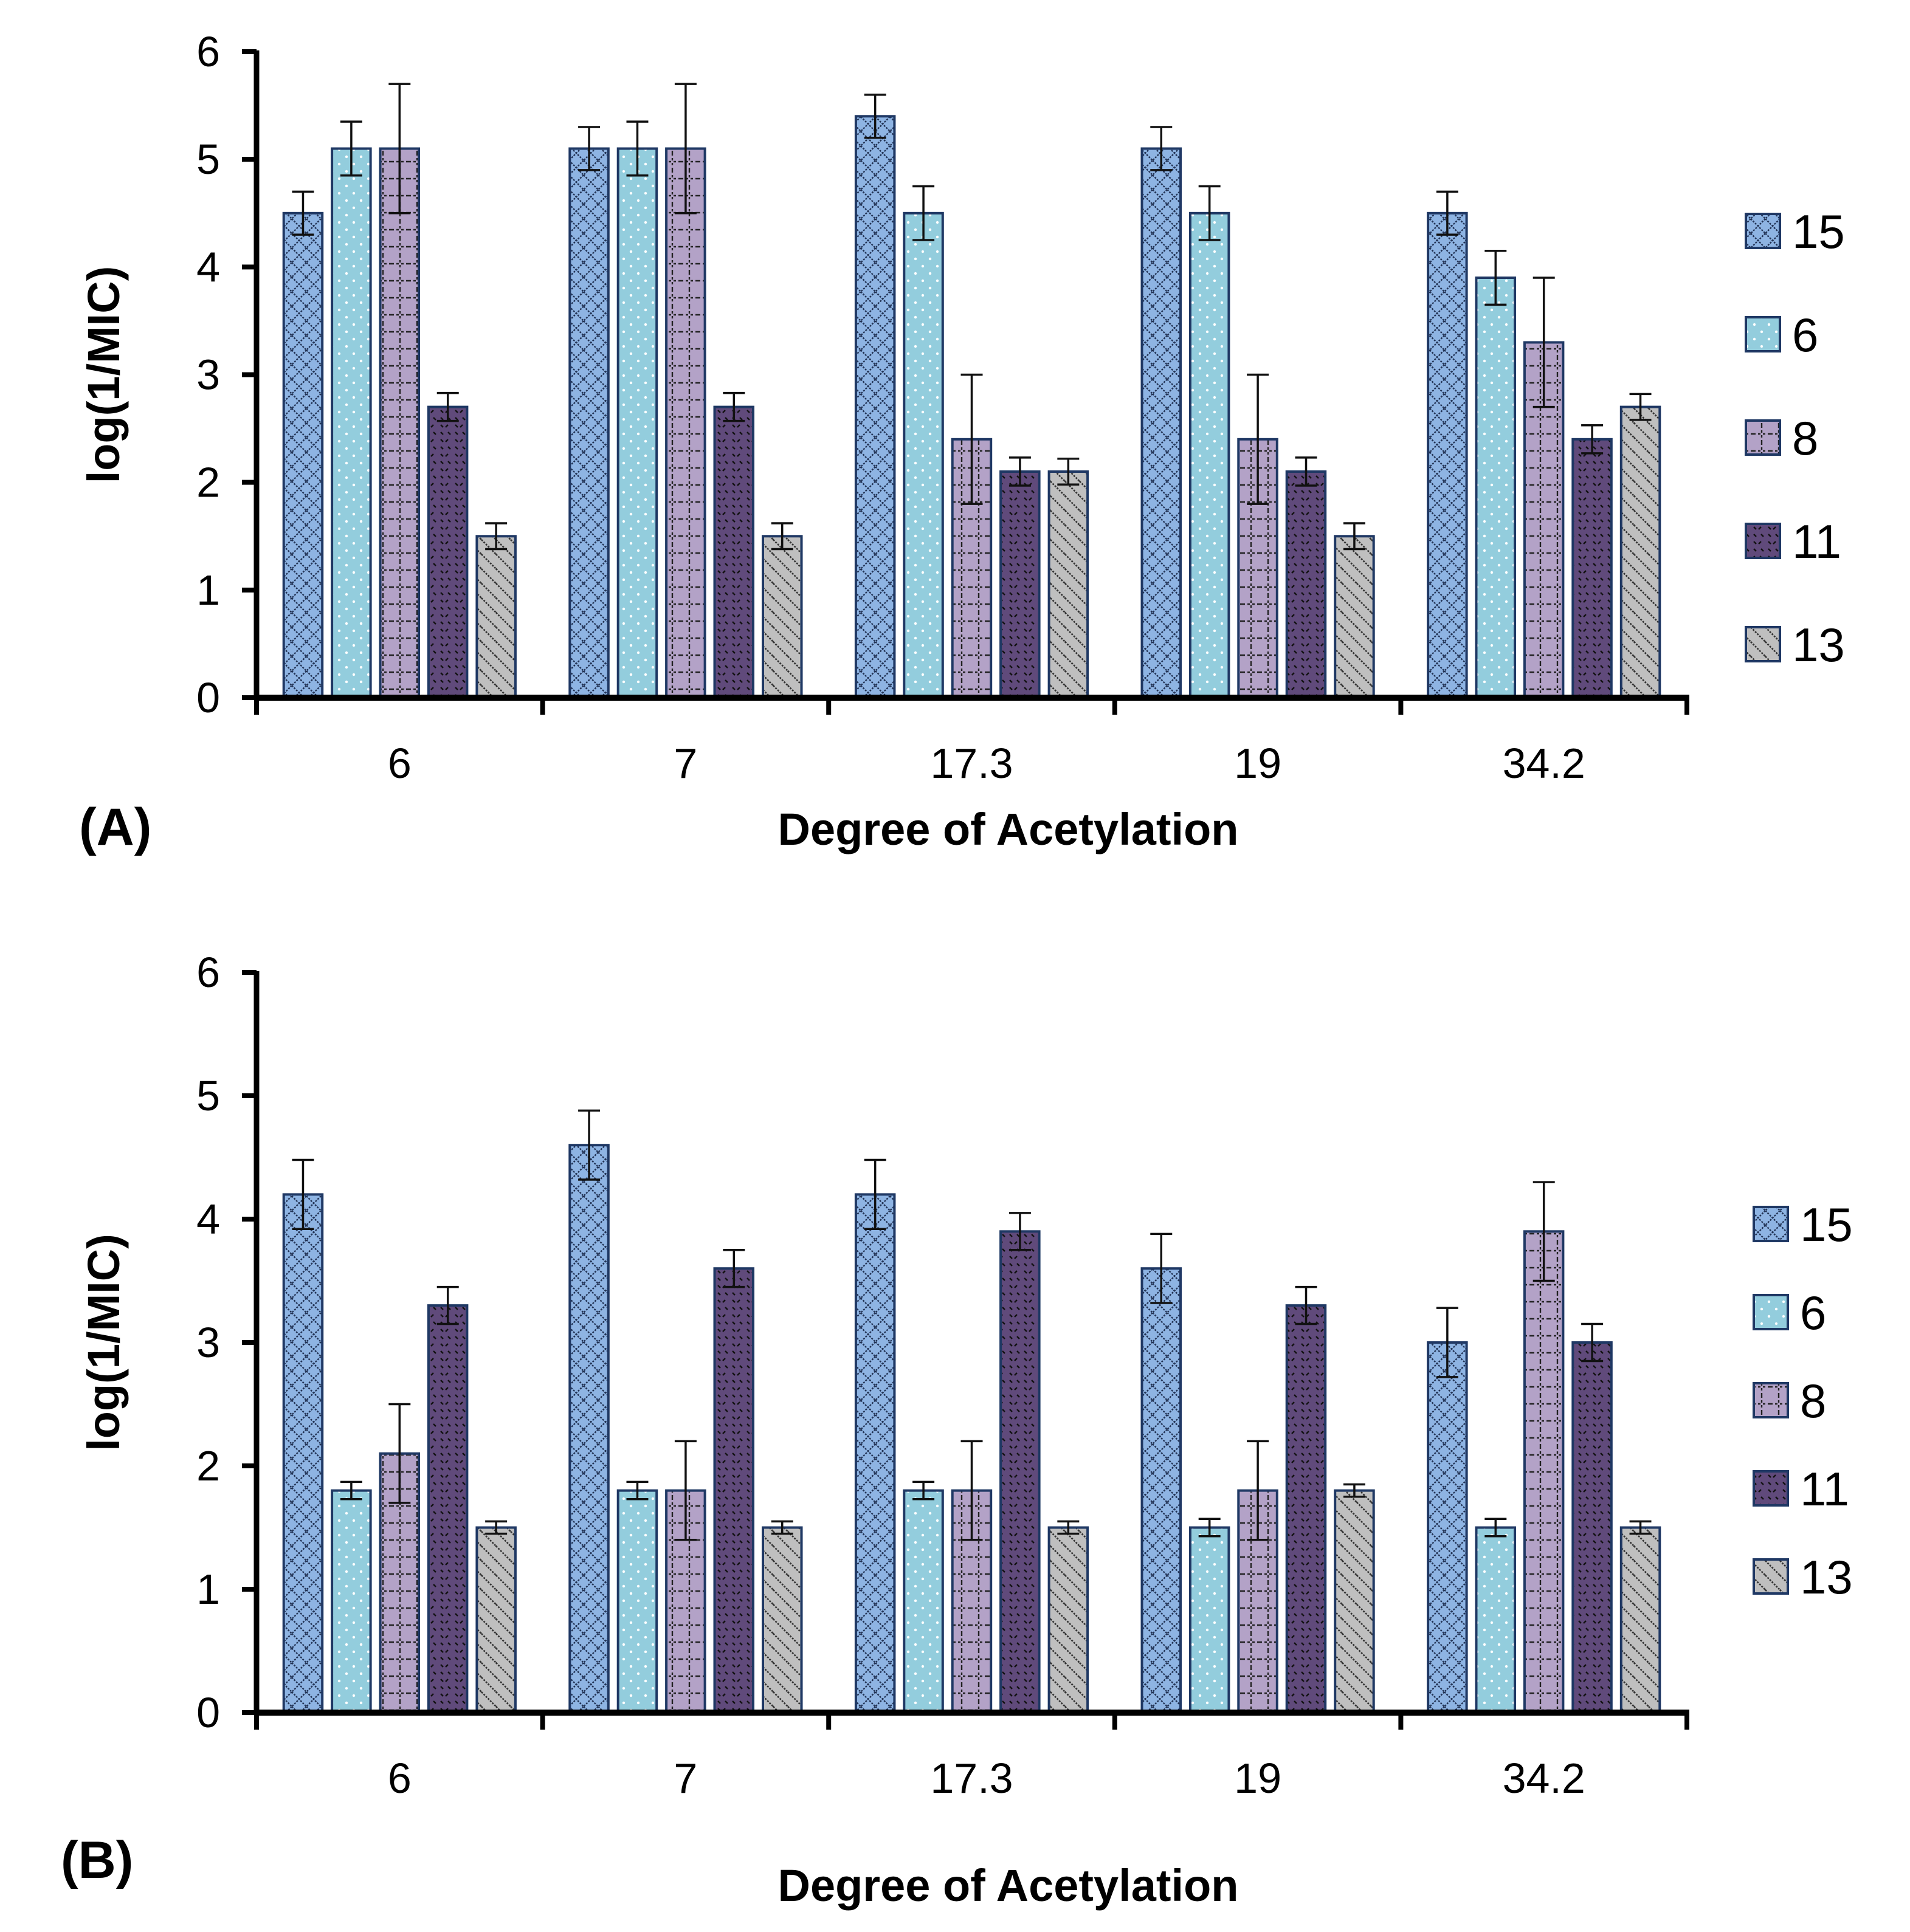  Describe the element at coordinates (1641, 407) in the screenshot. I see `error-bar-13-34.2` at that location.